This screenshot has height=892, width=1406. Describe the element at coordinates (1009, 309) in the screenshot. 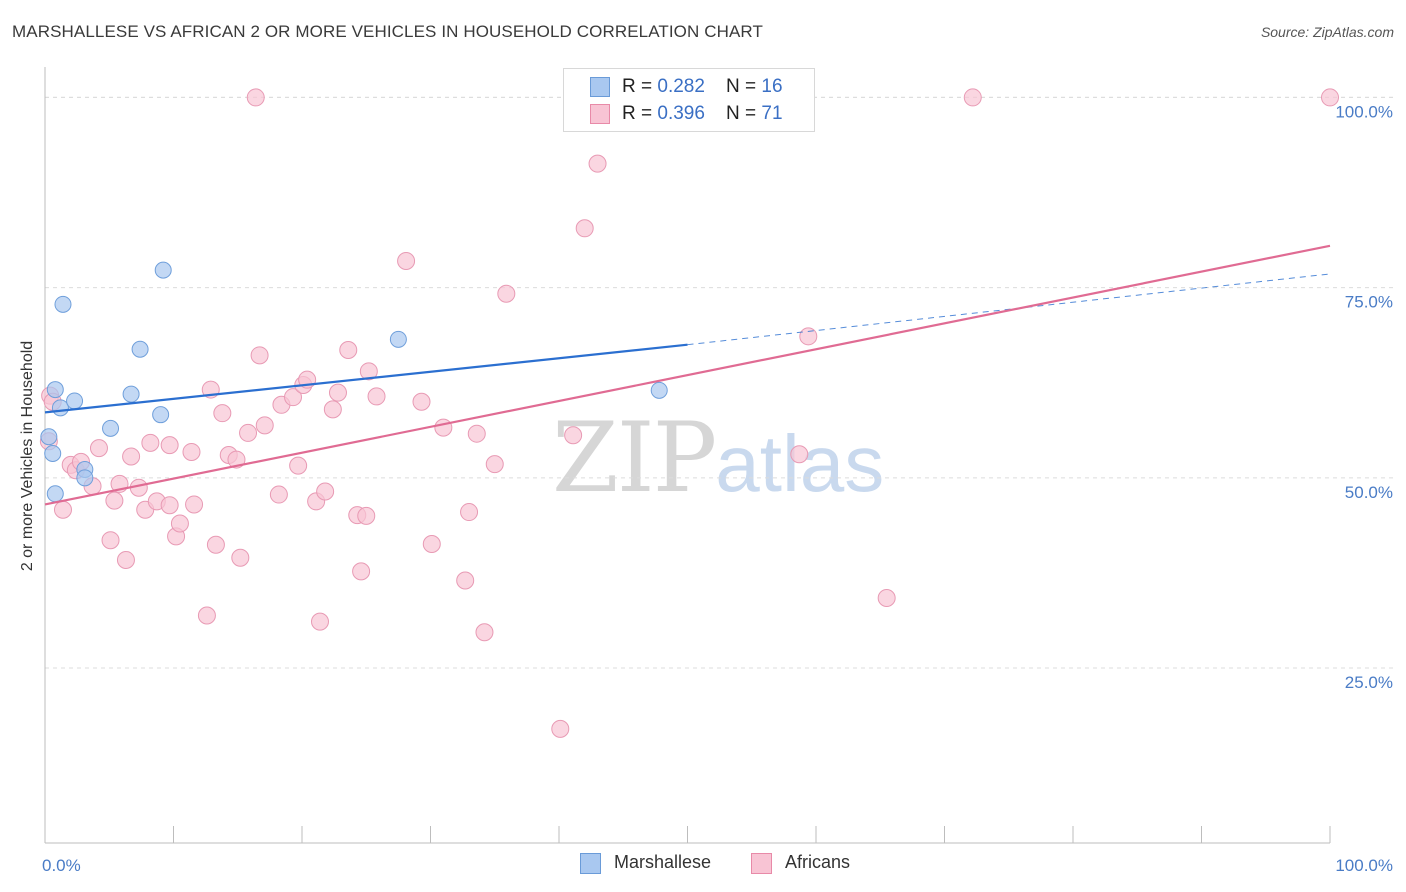

I see `trend-line-marshallese-extrapolated` at that location.